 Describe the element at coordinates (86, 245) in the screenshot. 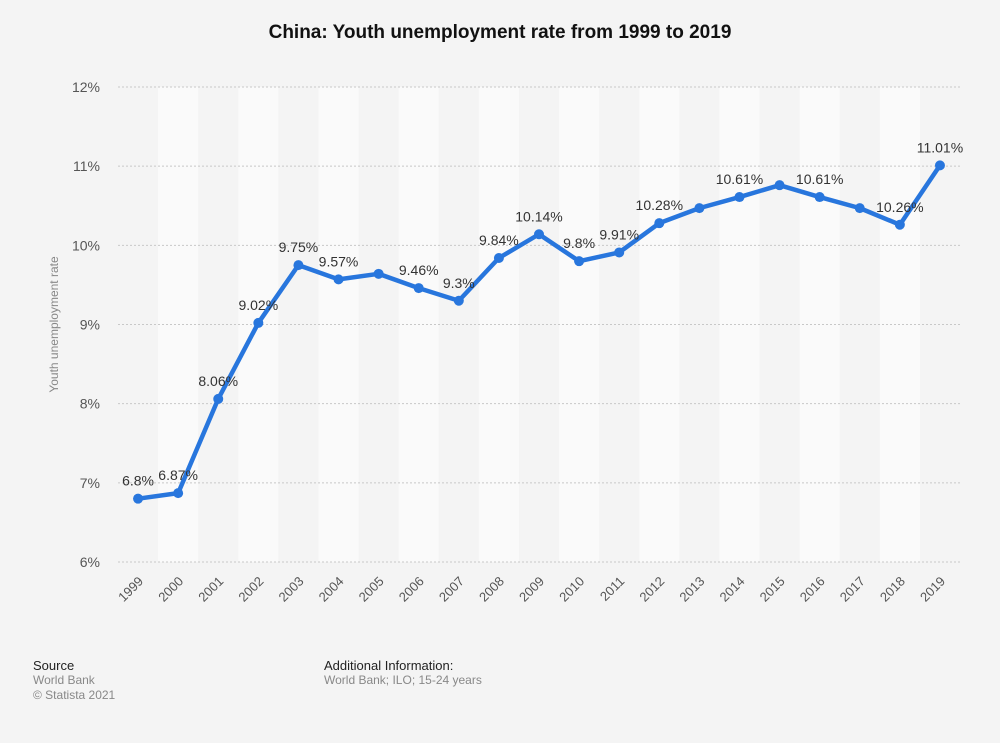

I see `y-tick-label: 10%` at that location.